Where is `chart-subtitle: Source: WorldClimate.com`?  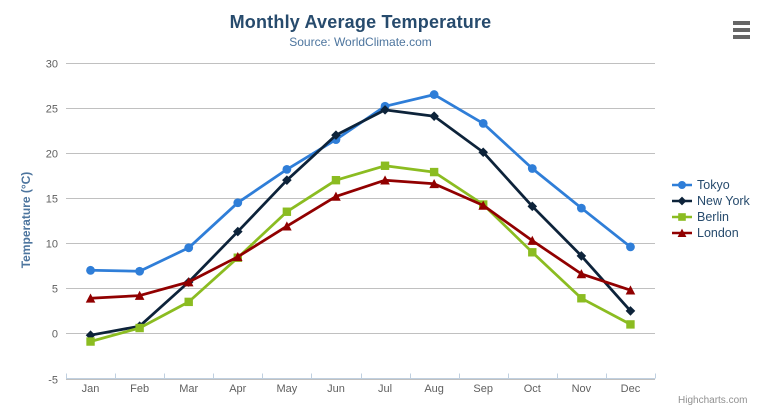
chart-subtitle: Source: WorldClimate.com is located at coordinates (360, 42).